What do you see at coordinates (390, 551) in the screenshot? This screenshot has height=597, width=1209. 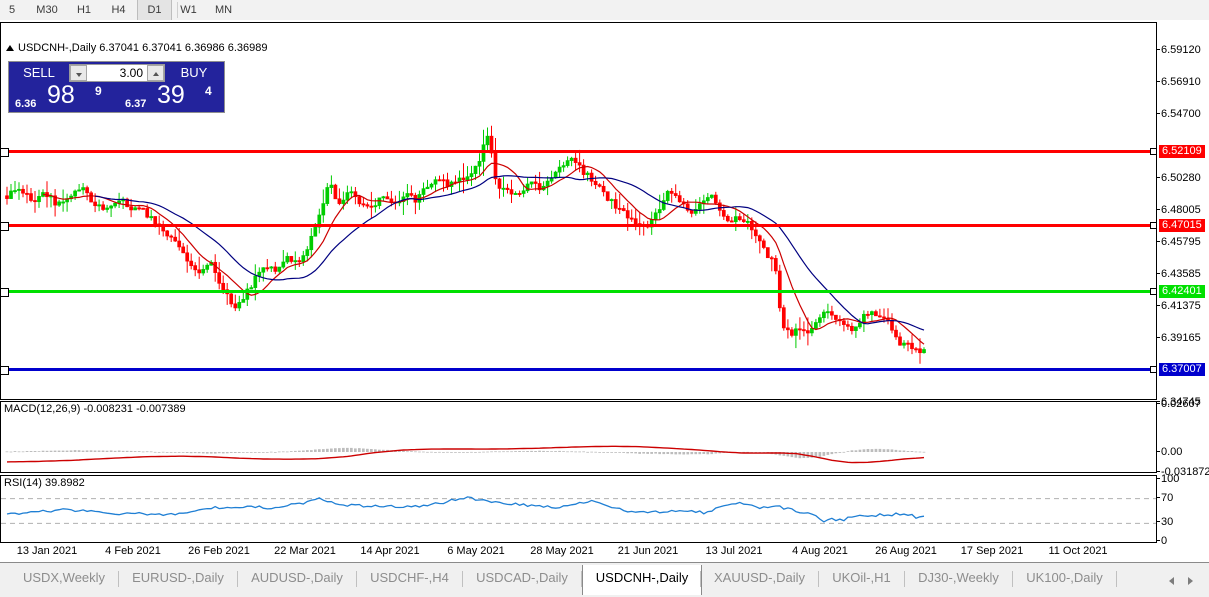 I see `date-axis-label: 14 Apr 2021` at bounding box center [390, 551].